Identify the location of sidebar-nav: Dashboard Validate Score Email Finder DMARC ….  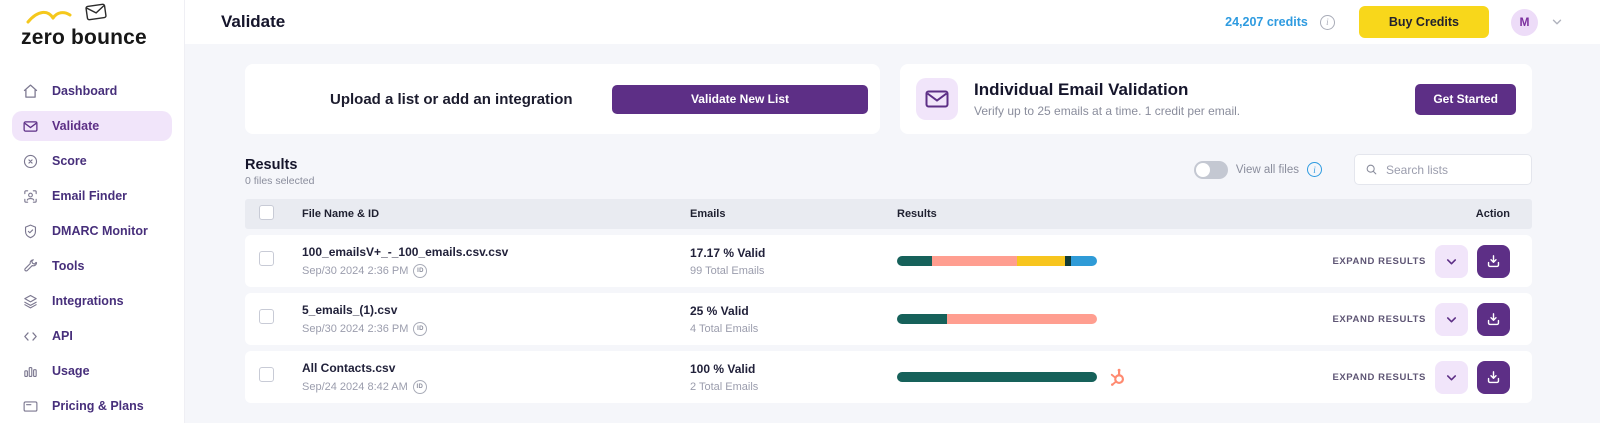
(92, 239).